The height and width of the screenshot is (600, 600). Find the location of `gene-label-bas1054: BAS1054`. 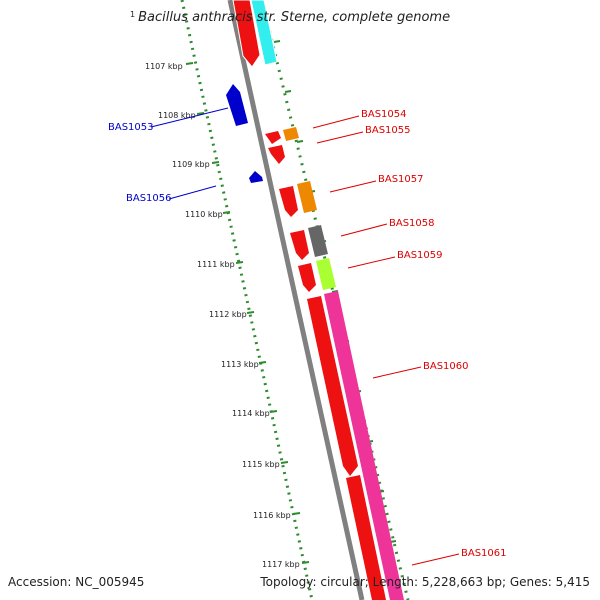

gene-label-bas1054: BAS1054 is located at coordinates (384, 114).